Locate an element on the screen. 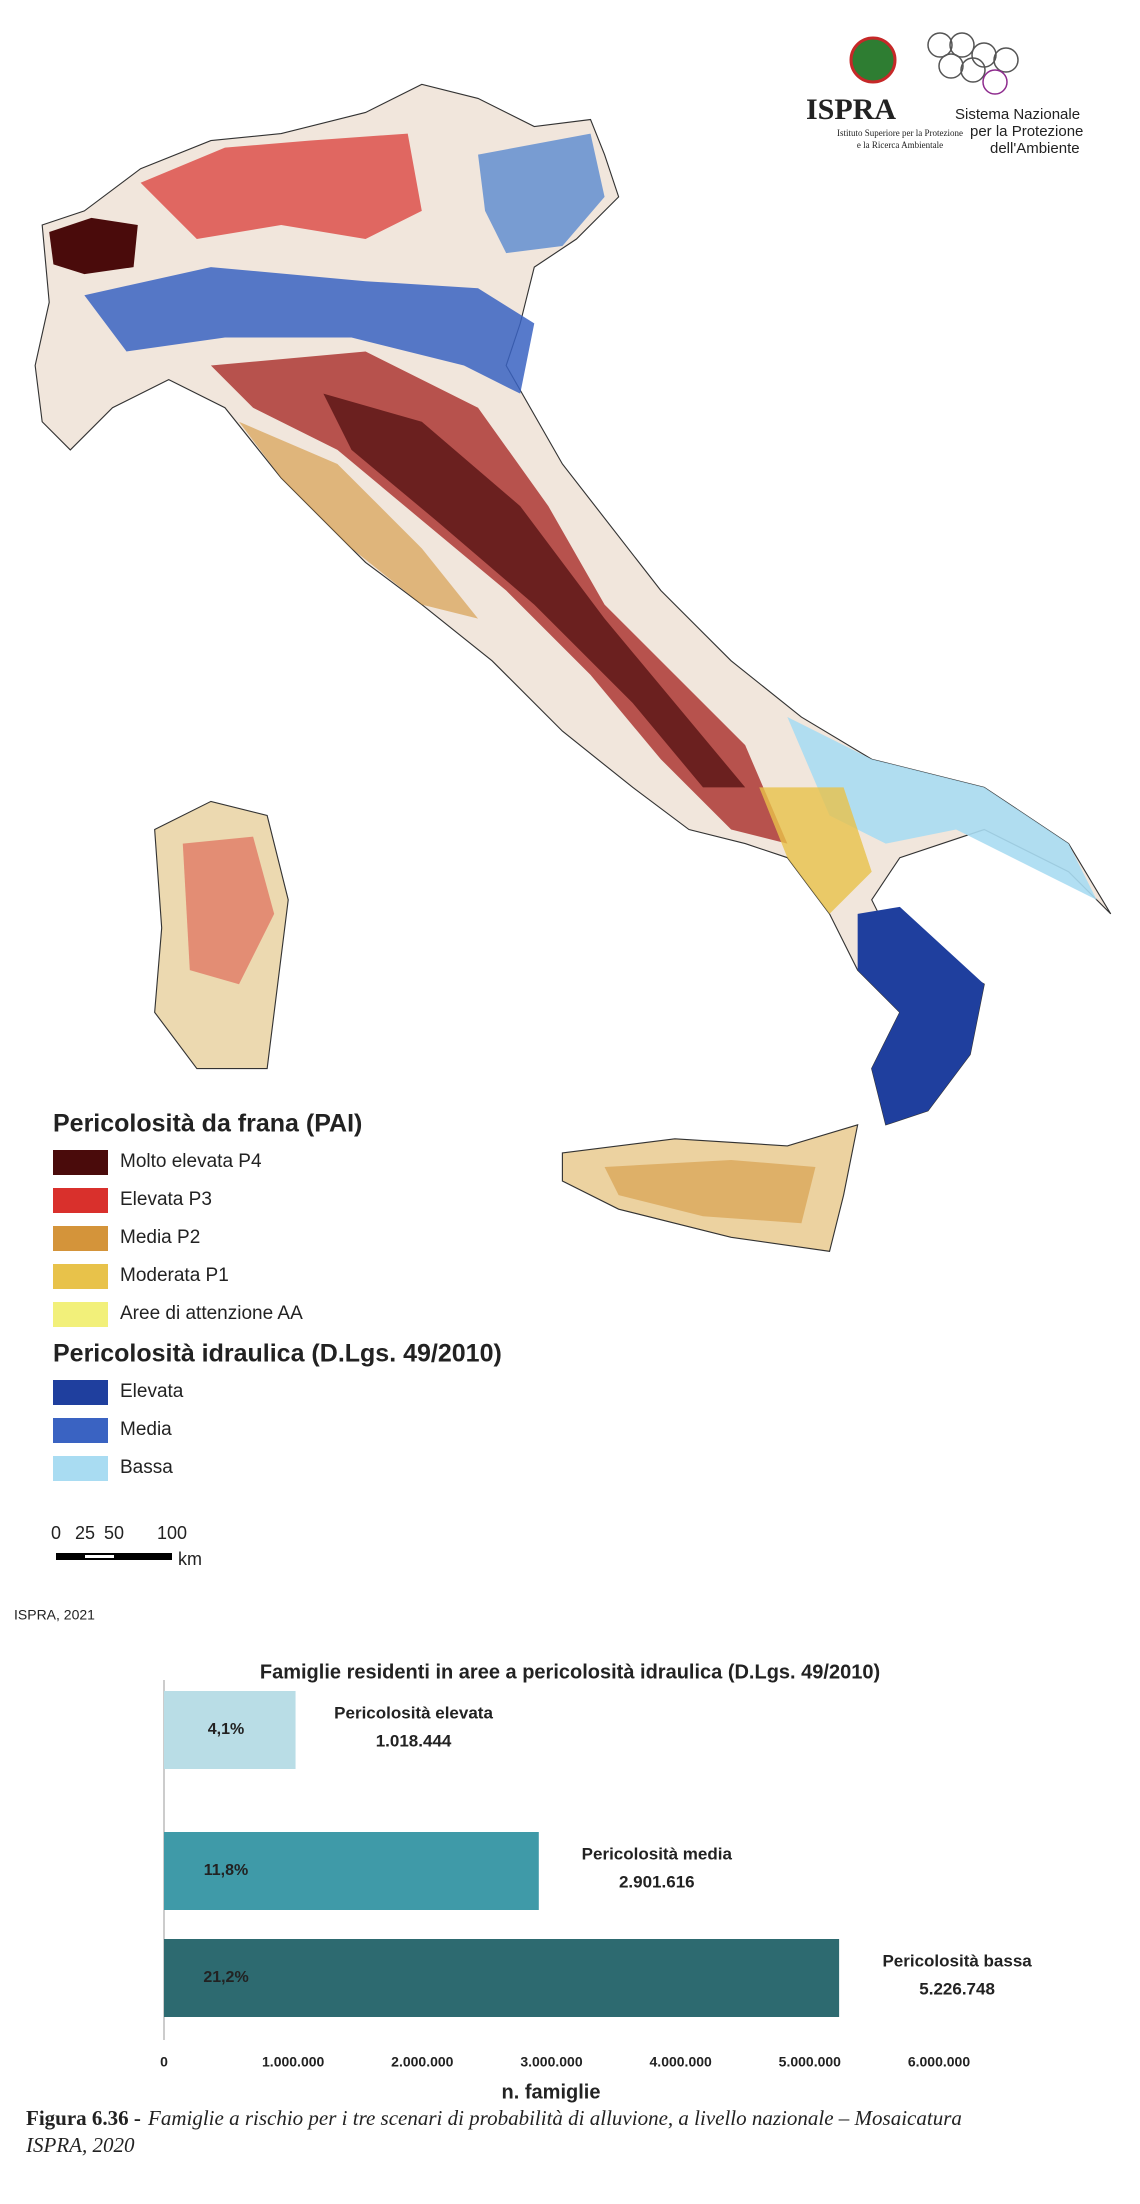 This screenshot has width=1140, height=2204. bar-percent-label: 4,1% is located at coordinates (226, 1729).